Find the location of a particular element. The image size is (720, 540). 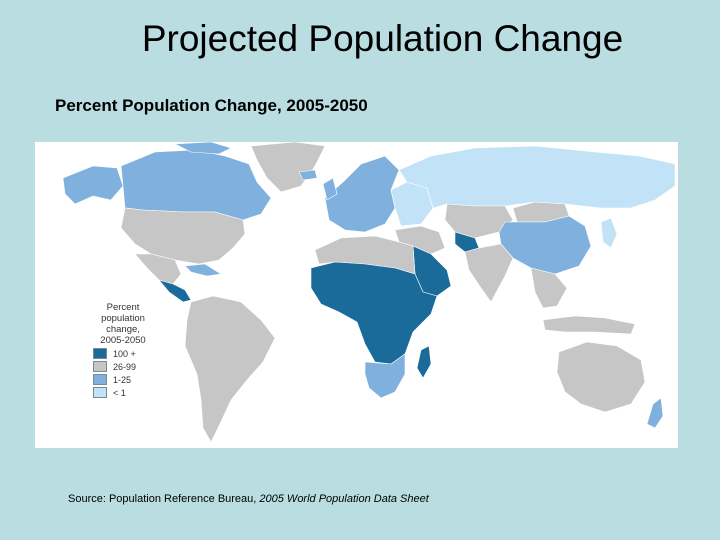

legend-item-100-plus: 100 + is located at coordinates (128, 353).